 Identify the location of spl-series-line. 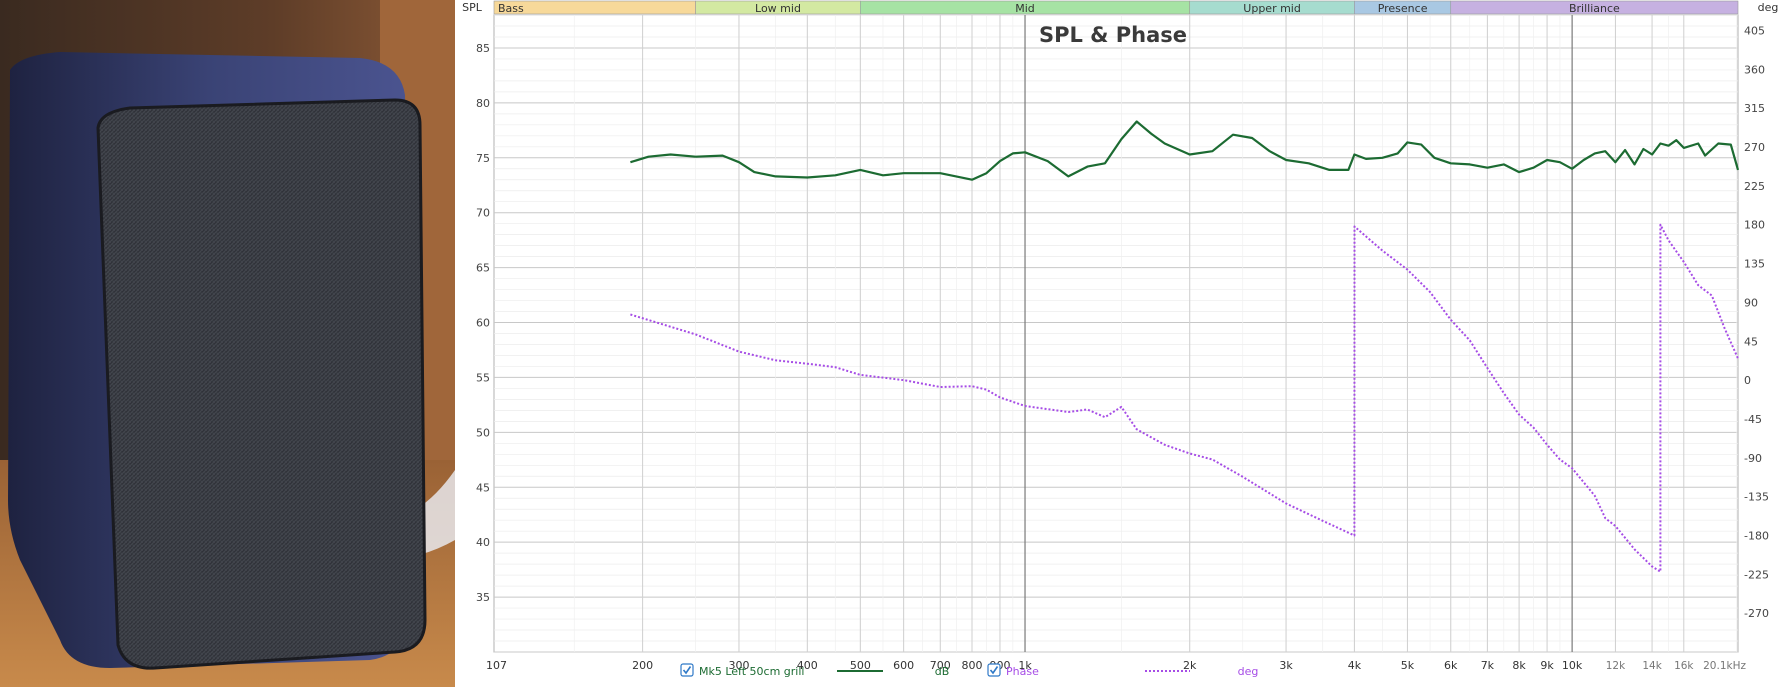
(1185, 150).